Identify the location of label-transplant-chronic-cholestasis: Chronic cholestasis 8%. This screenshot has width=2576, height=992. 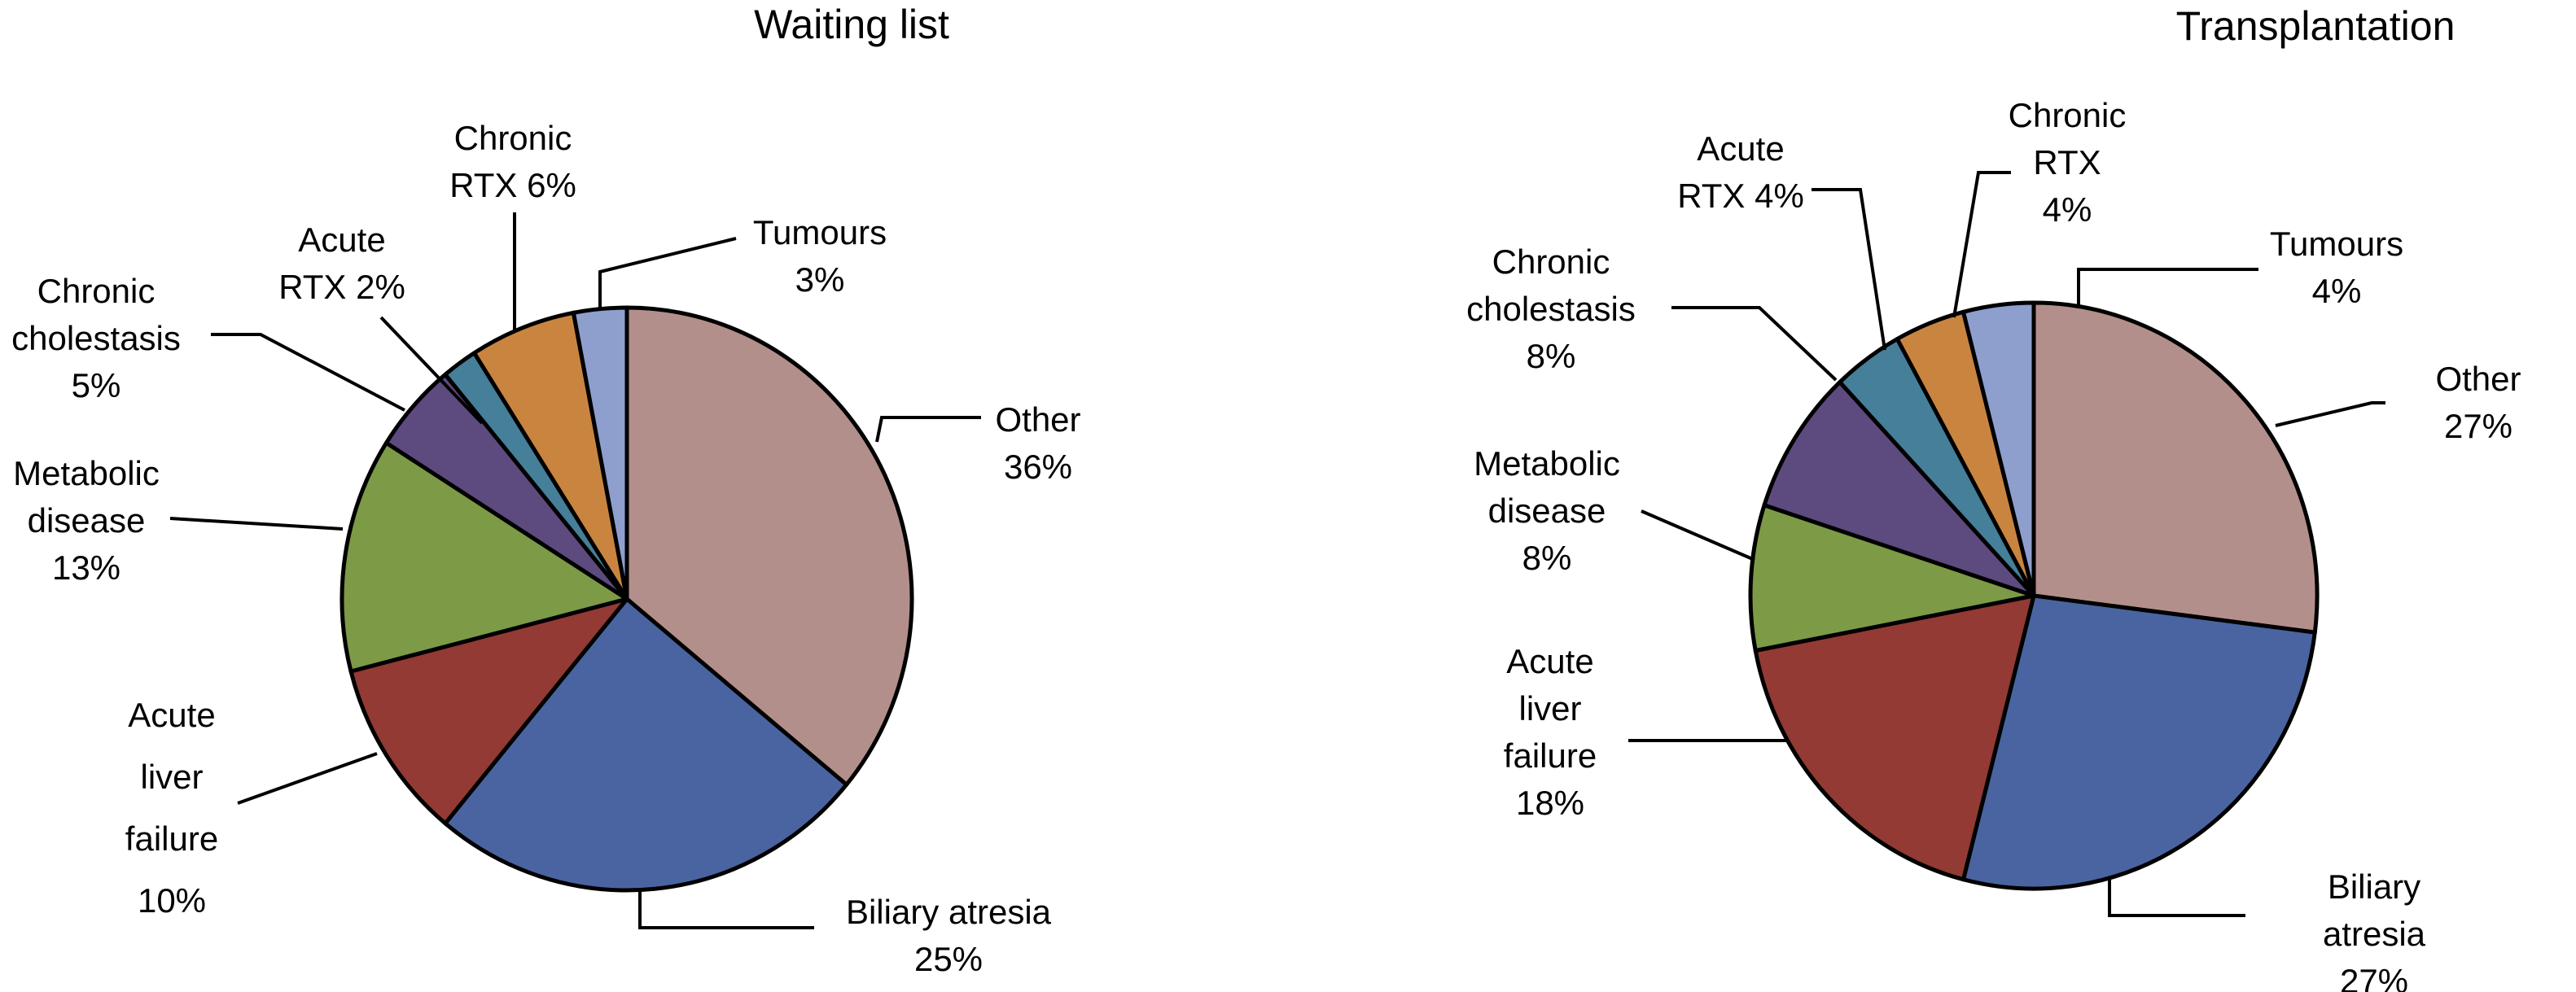
(1551, 309).